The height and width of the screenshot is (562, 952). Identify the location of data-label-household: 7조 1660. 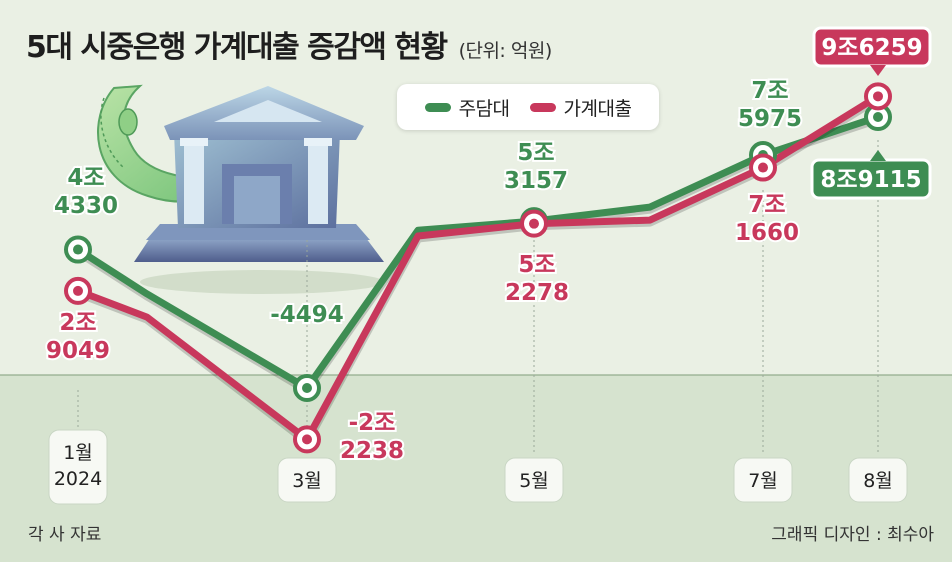
(767, 219).